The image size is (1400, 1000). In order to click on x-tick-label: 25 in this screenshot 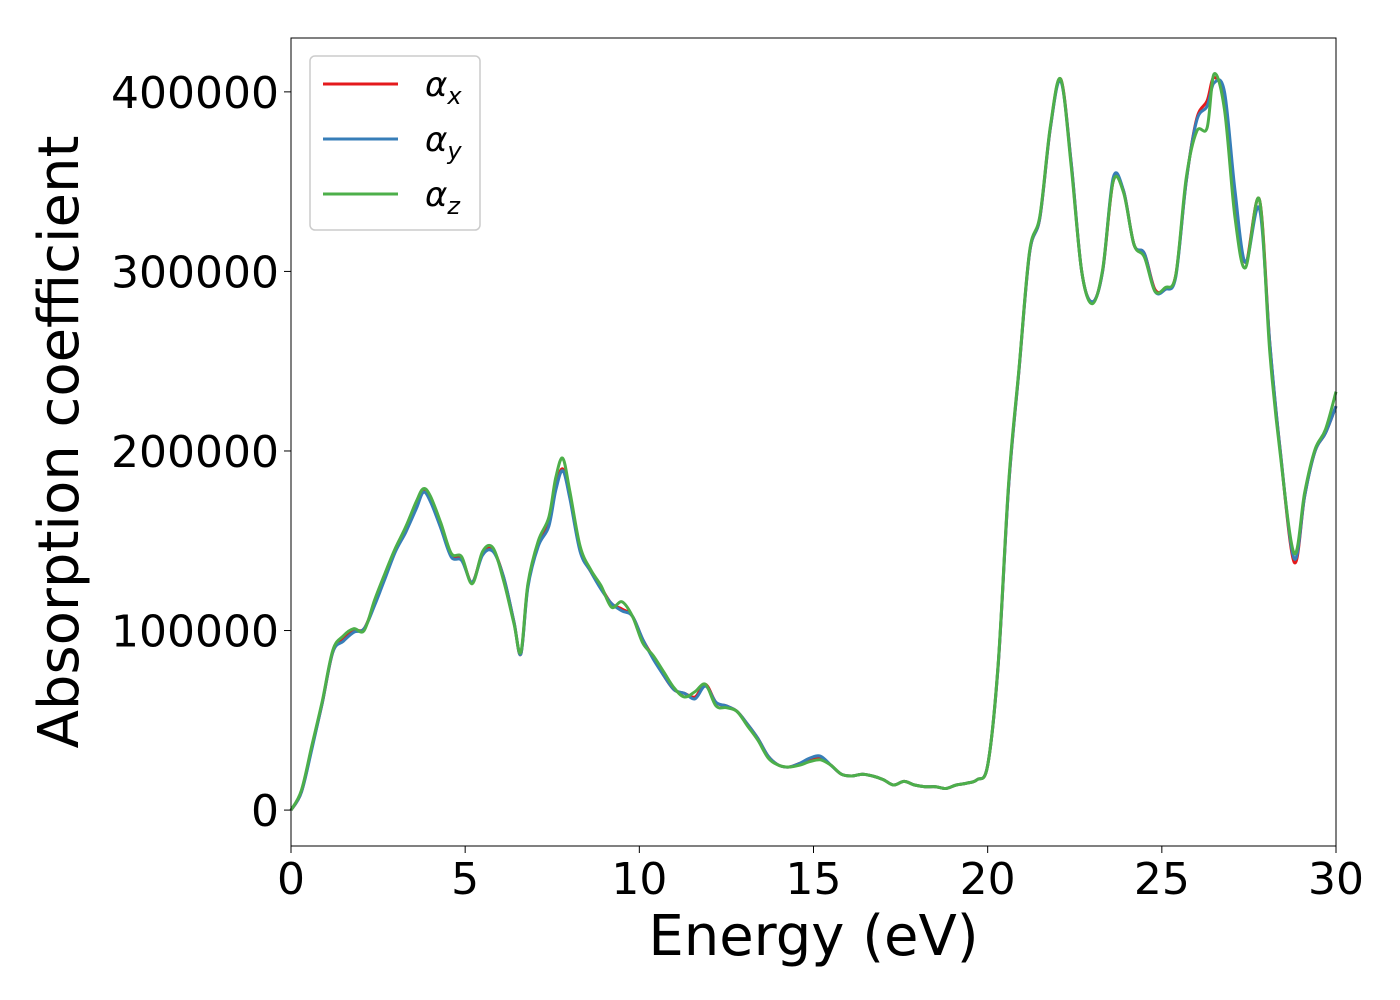, I will do `click(1162, 879)`.